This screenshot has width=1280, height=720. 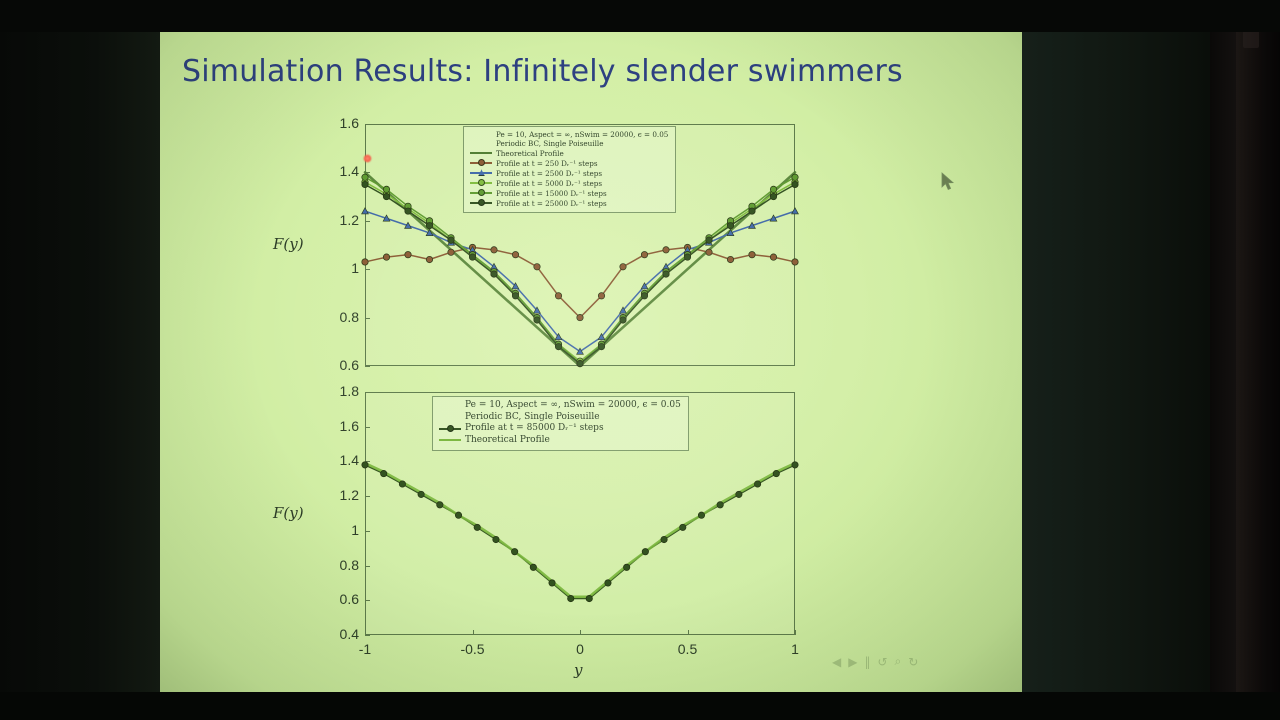 What do you see at coordinates (288, 244) in the screenshot?
I see `y-axis-label-top: F(y)` at bounding box center [288, 244].